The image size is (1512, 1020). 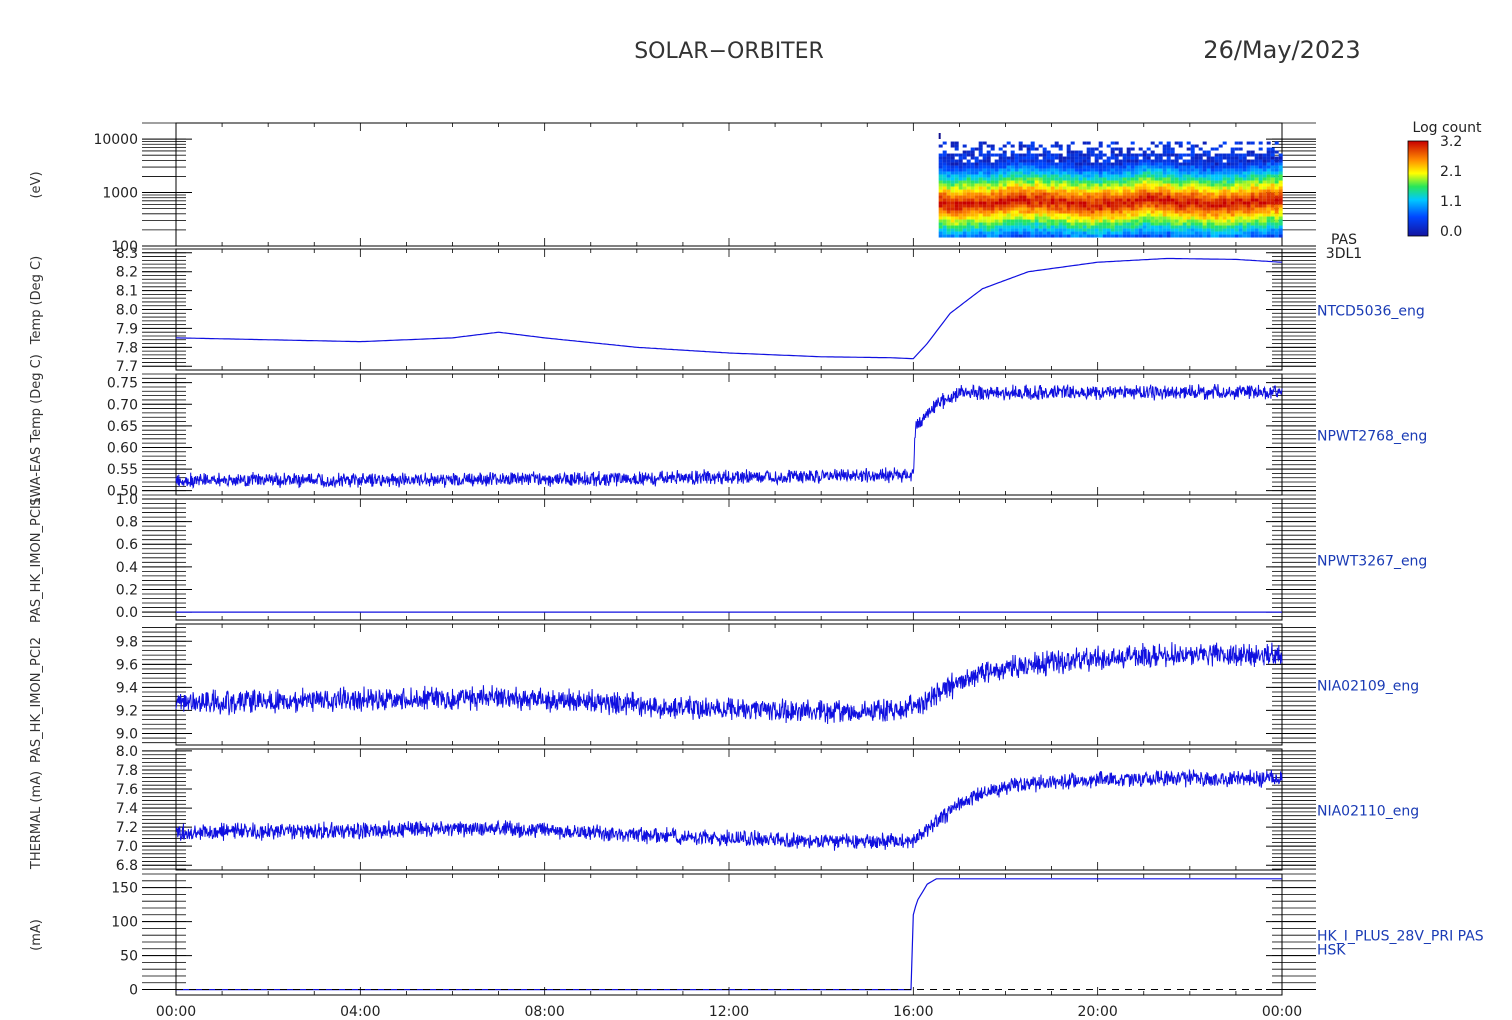 What do you see at coordinates (127, 311) in the screenshot?
I see `y-tick-label: 8.0` at bounding box center [127, 311].